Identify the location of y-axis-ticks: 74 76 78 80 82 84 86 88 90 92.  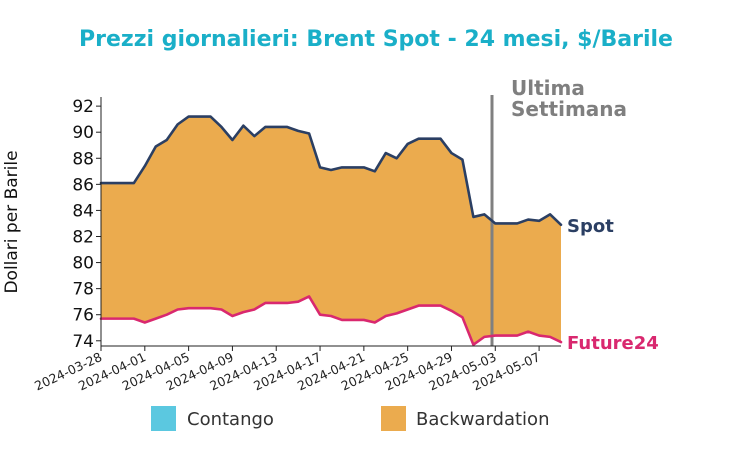
(86, 224).